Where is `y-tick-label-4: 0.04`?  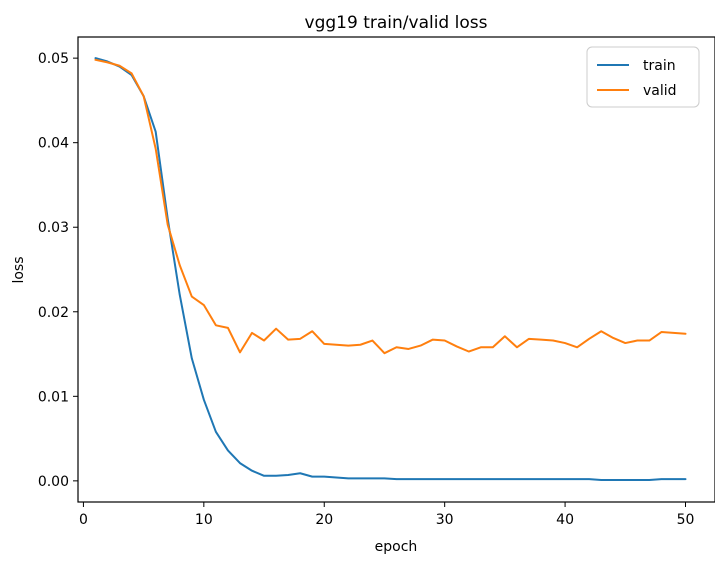 y-tick-label-4: 0.04 is located at coordinates (53, 144).